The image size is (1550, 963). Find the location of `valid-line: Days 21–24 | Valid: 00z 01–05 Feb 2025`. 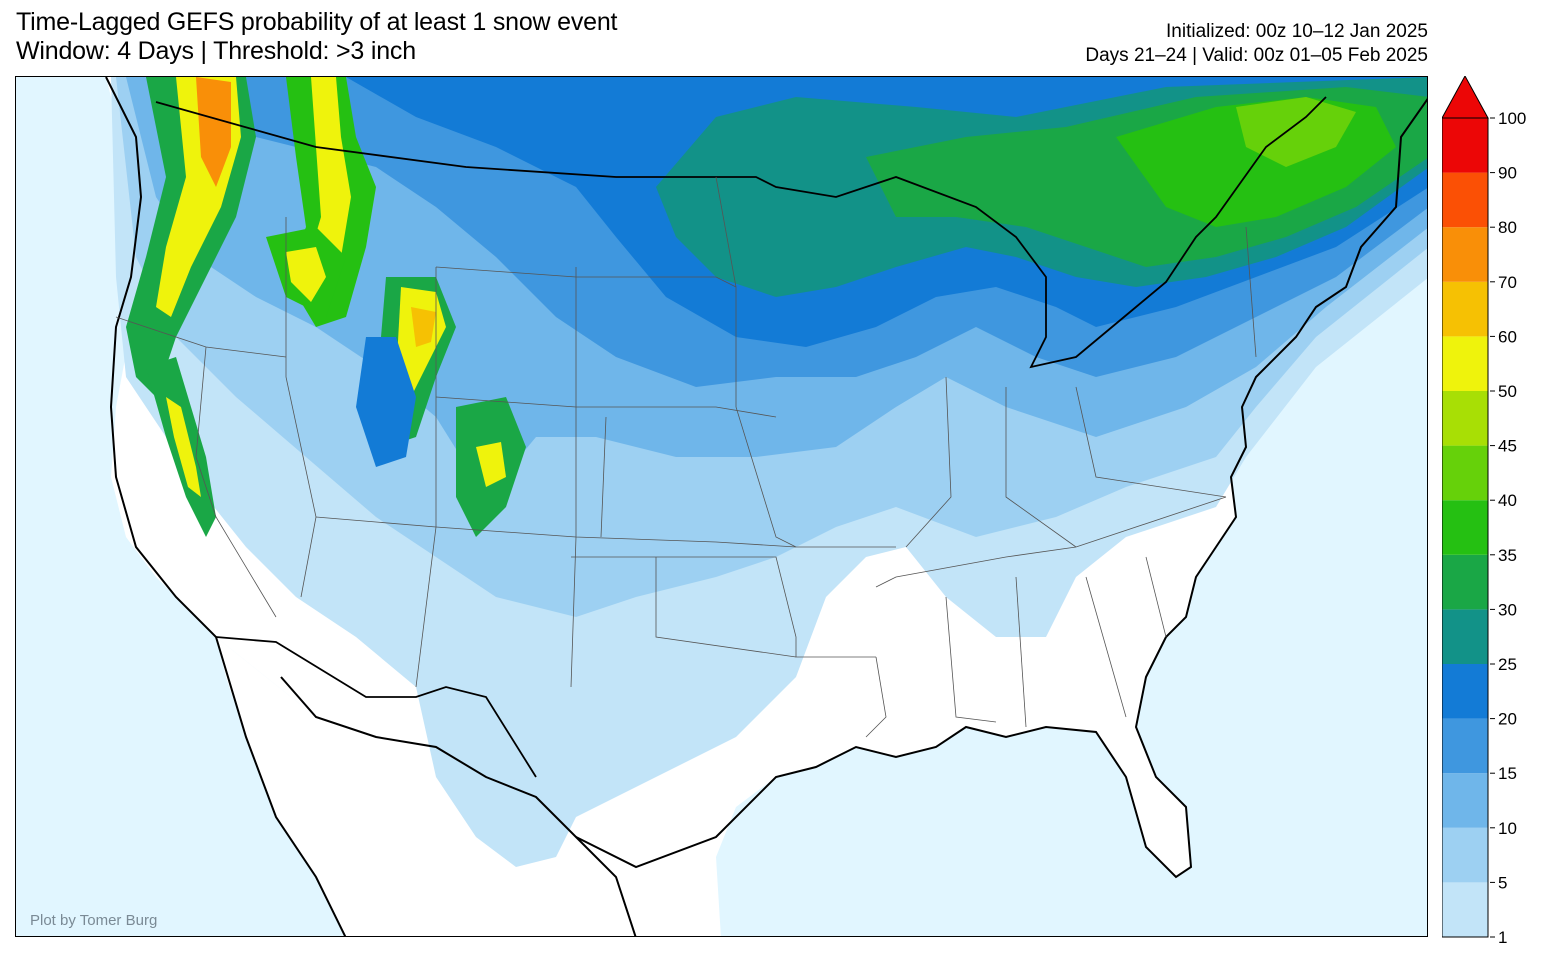

valid-line: Days 21–24 | Valid: 00z 01–05 Feb 2025 is located at coordinates (1256, 55).